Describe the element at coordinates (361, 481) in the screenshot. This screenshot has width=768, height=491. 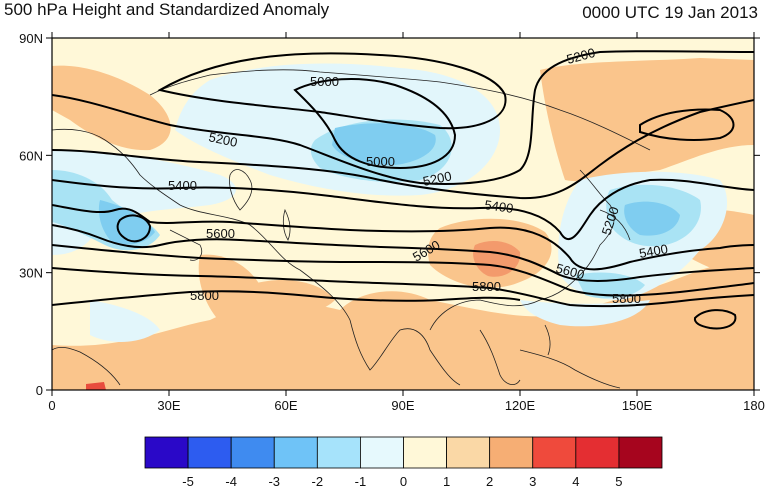
I see `colorbar-label: -1` at that location.